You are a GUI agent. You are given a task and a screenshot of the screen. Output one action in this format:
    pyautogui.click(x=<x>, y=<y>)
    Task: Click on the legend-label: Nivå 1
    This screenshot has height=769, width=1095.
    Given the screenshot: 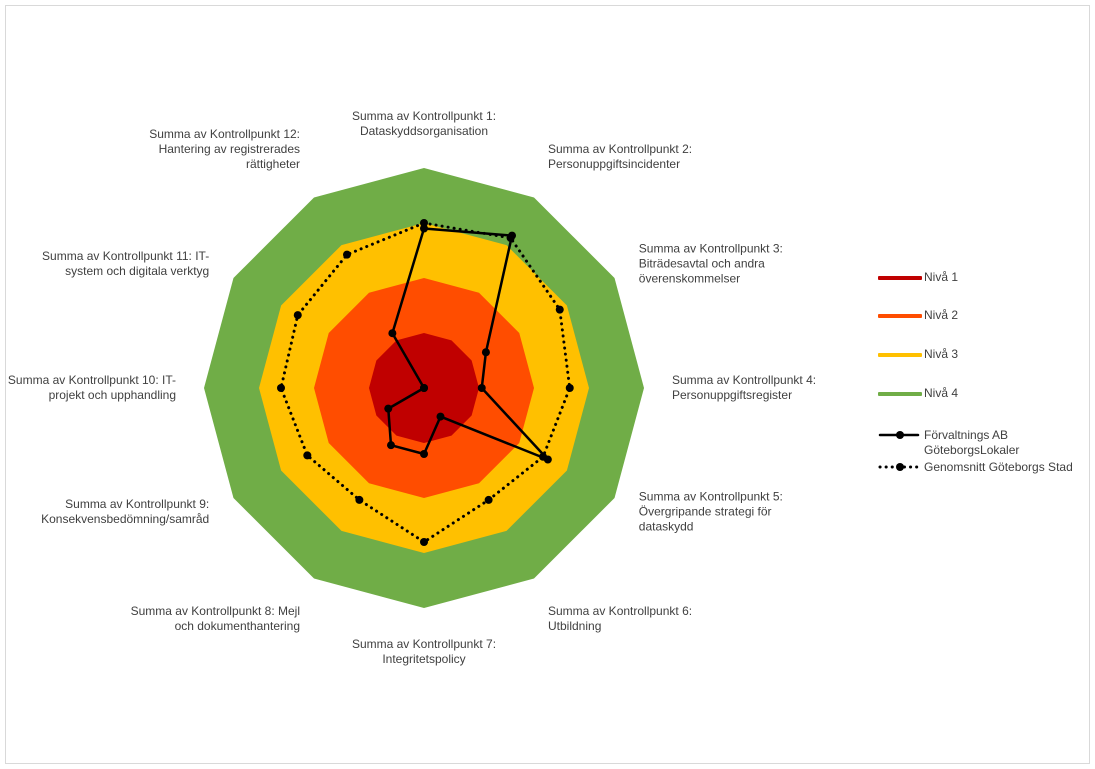 What is the action you would take?
    pyautogui.click(x=941, y=277)
    